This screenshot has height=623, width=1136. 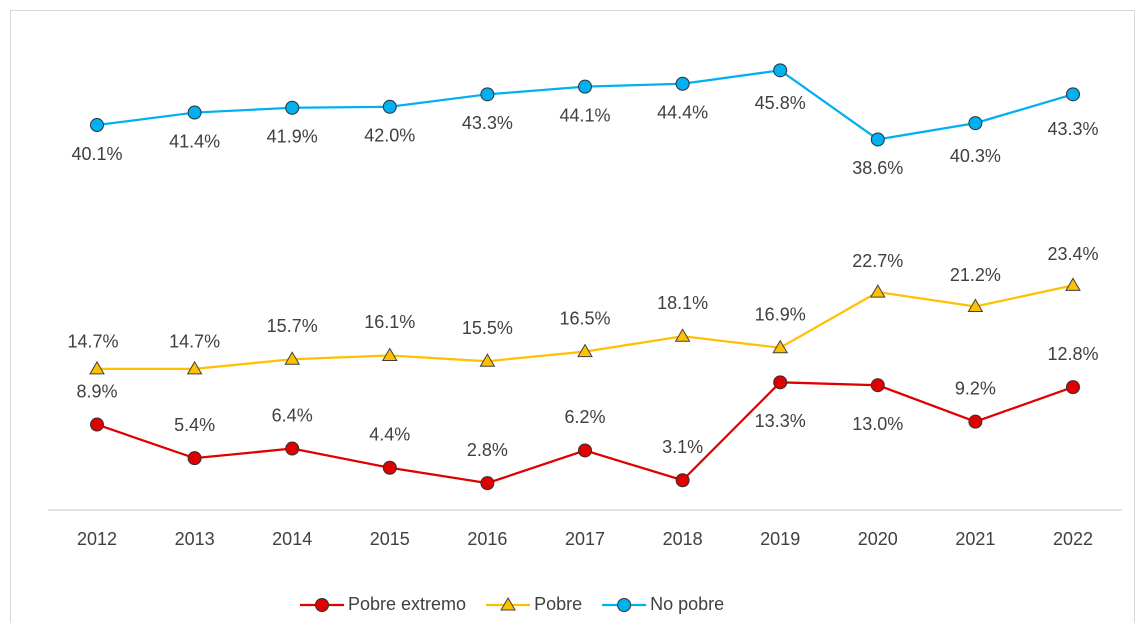 What do you see at coordinates (584, 115) in the screenshot?
I see `data-label: 44.1%` at bounding box center [584, 115].